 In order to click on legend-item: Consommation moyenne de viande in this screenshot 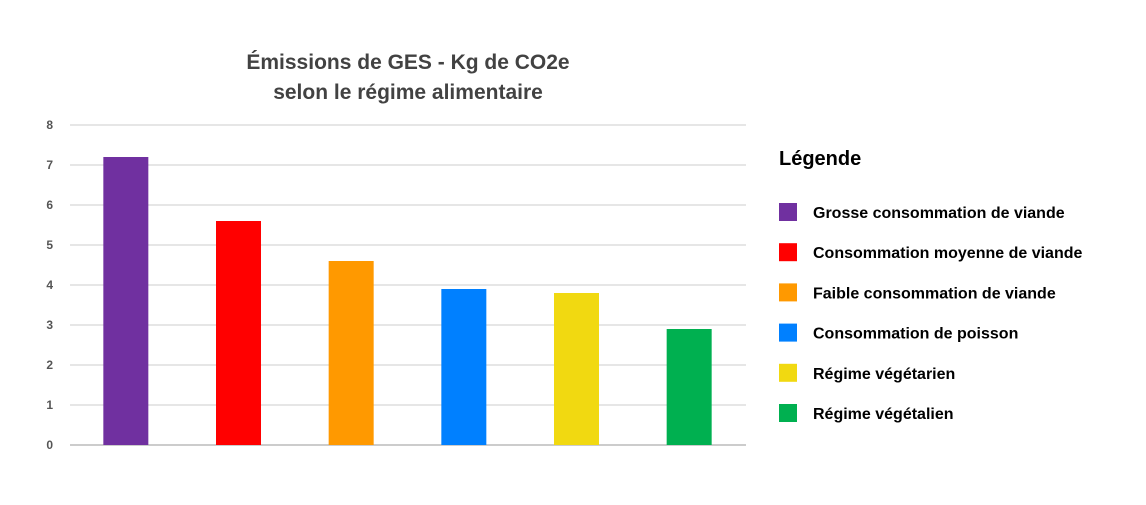, I will do `click(930, 252)`.